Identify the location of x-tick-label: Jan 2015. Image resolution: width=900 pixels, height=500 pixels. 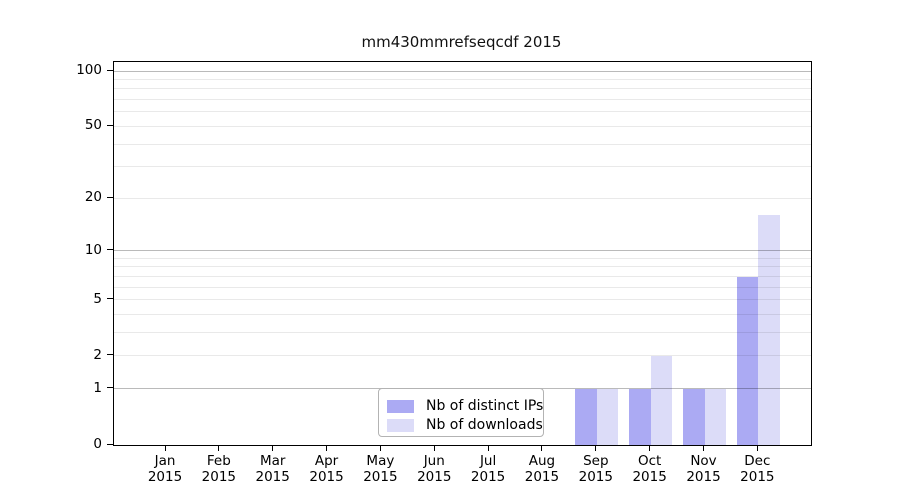
(165, 469).